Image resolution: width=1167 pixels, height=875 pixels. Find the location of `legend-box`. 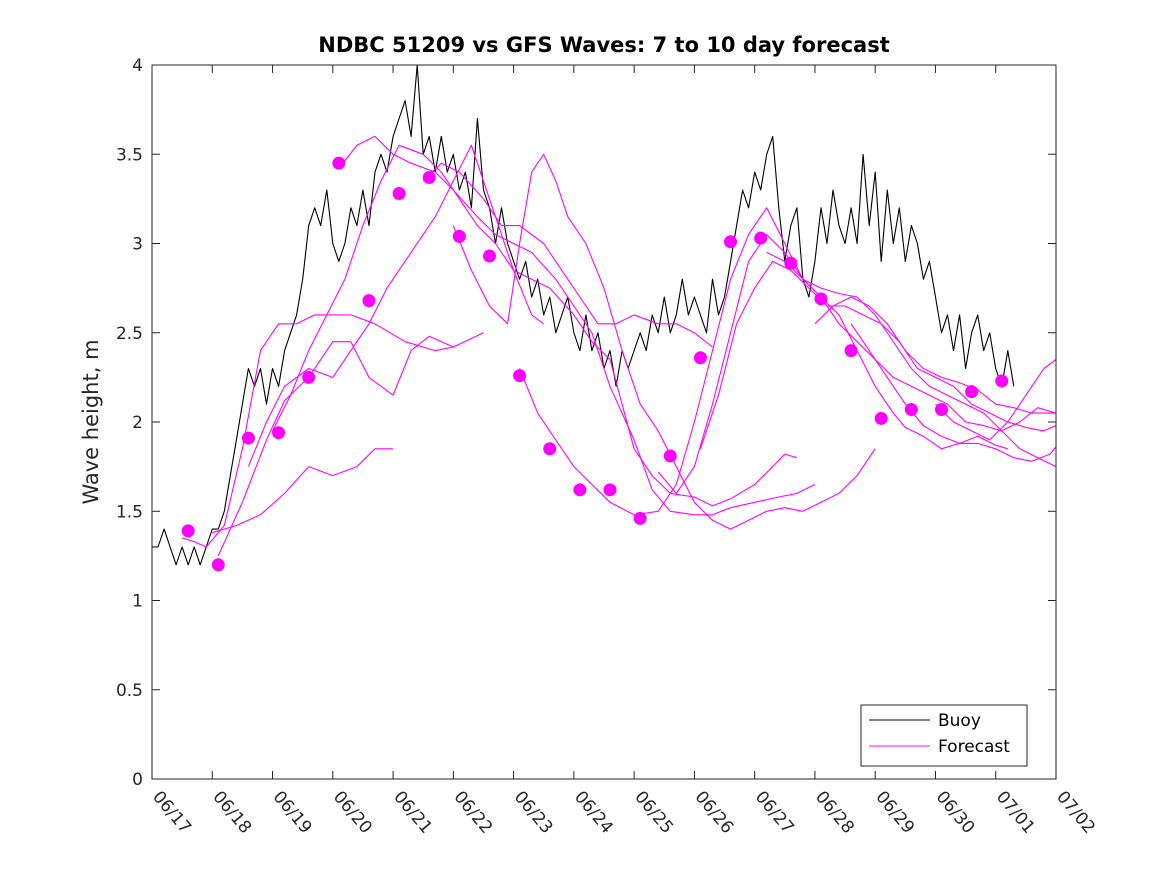

legend-box is located at coordinates (944, 735).